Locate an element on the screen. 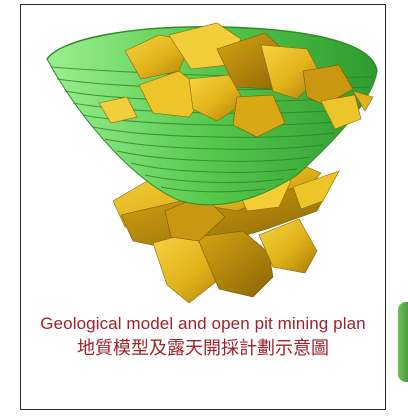  side-edge-tab is located at coordinates (403, 342).